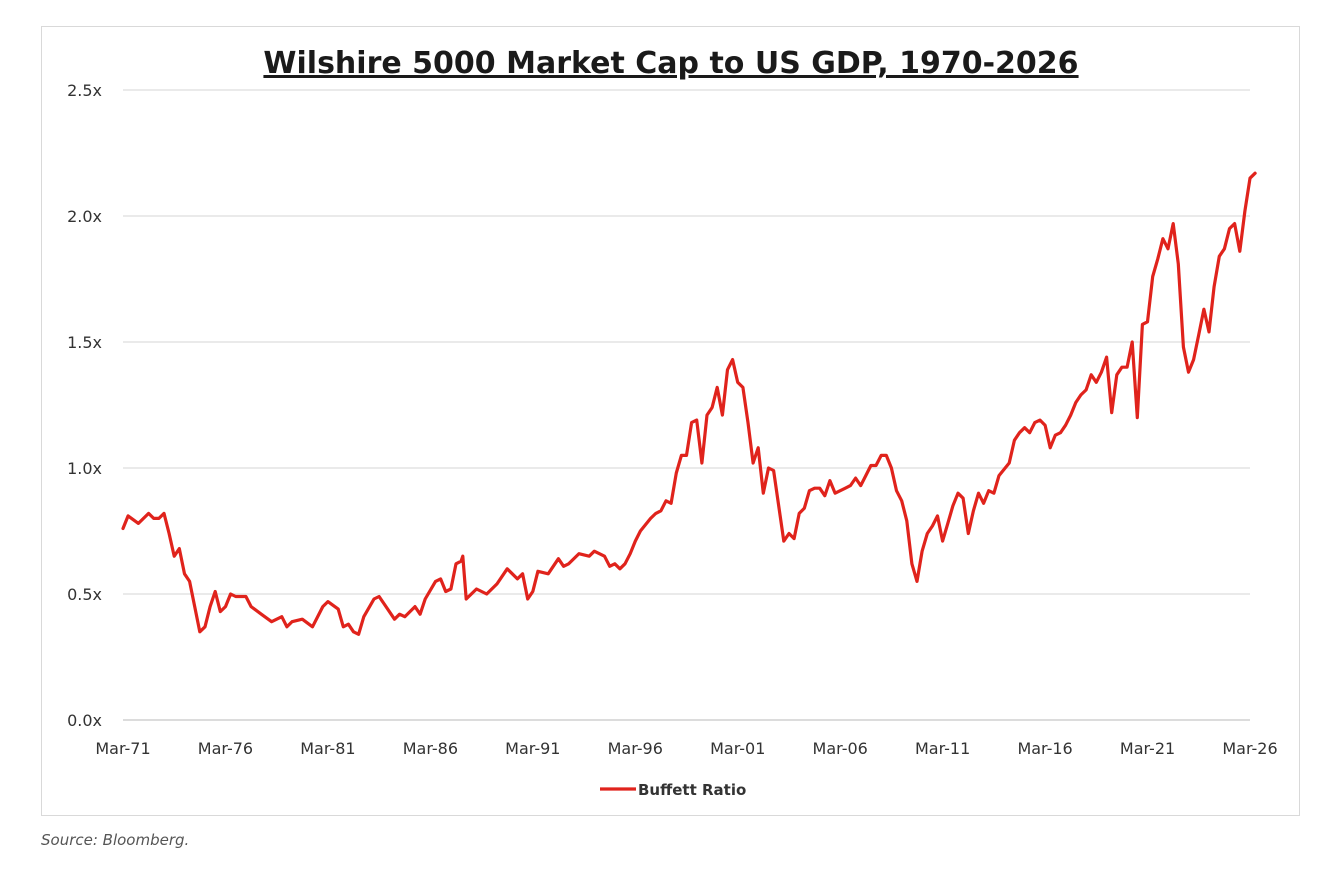 The width and height of the screenshot is (1340, 876). I want to click on x-tick-label: Mar-91, so click(532, 748).